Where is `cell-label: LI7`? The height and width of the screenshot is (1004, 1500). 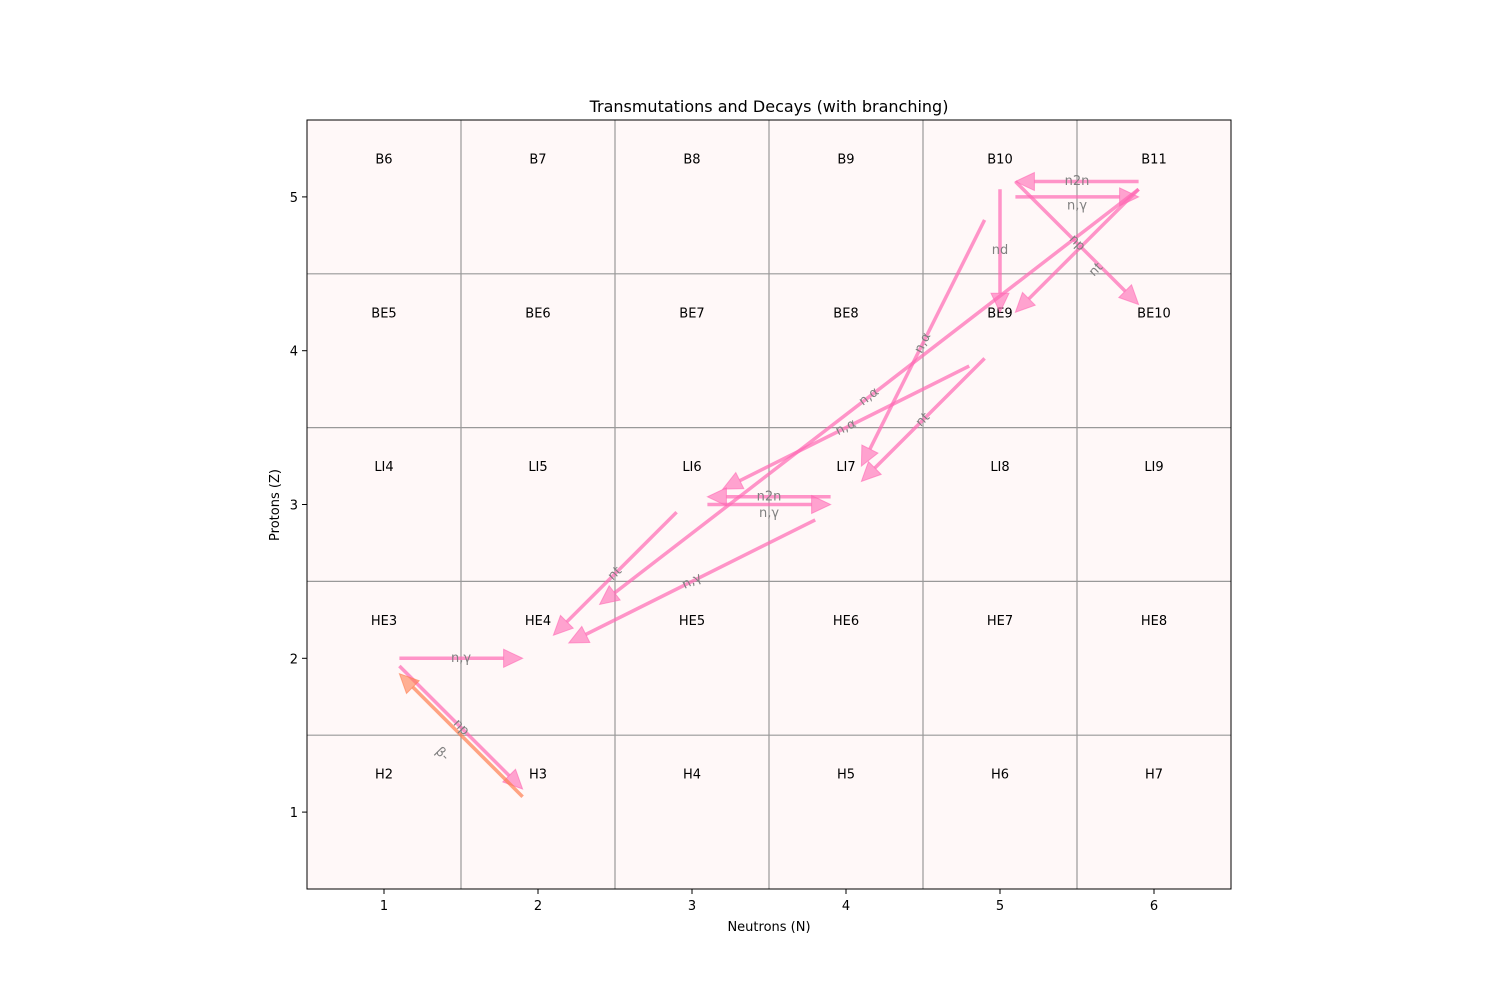 cell-label: LI7 is located at coordinates (845, 467).